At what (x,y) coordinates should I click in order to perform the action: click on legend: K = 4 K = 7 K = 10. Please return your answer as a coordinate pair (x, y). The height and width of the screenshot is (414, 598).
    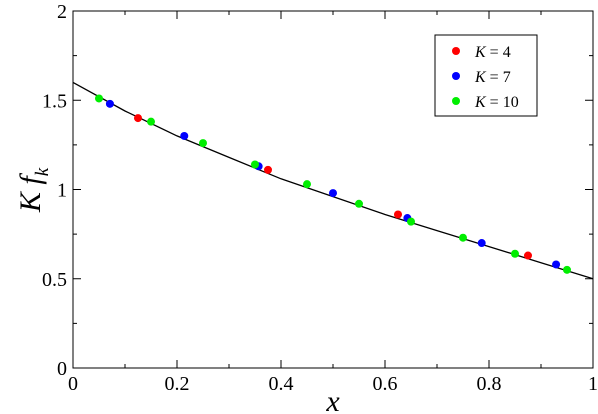
    Looking at the image, I should click on (486, 75).